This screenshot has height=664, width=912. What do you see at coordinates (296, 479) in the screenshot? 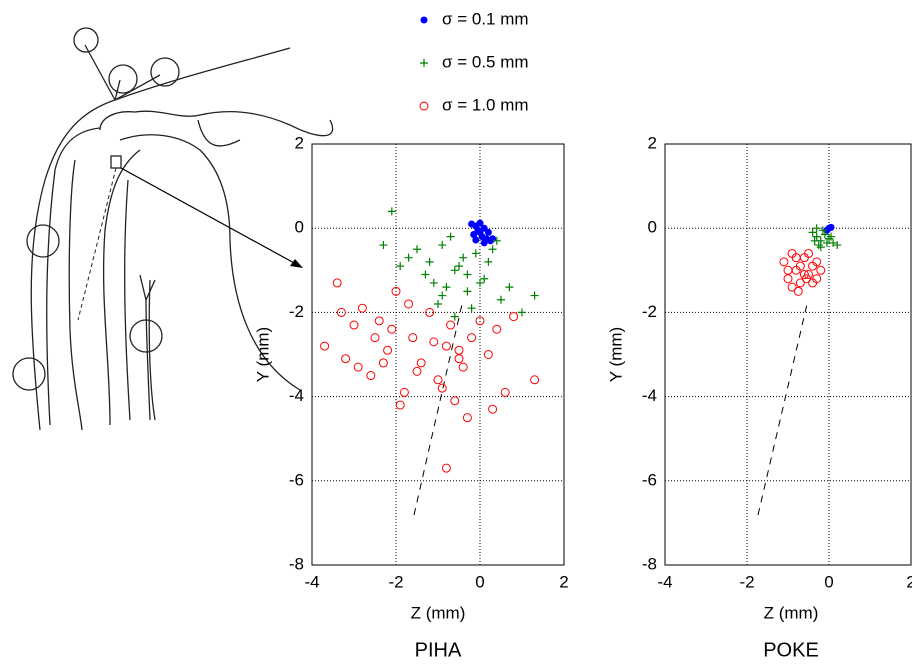
I see `y-tick-label: -6` at bounding box center [296, 479].